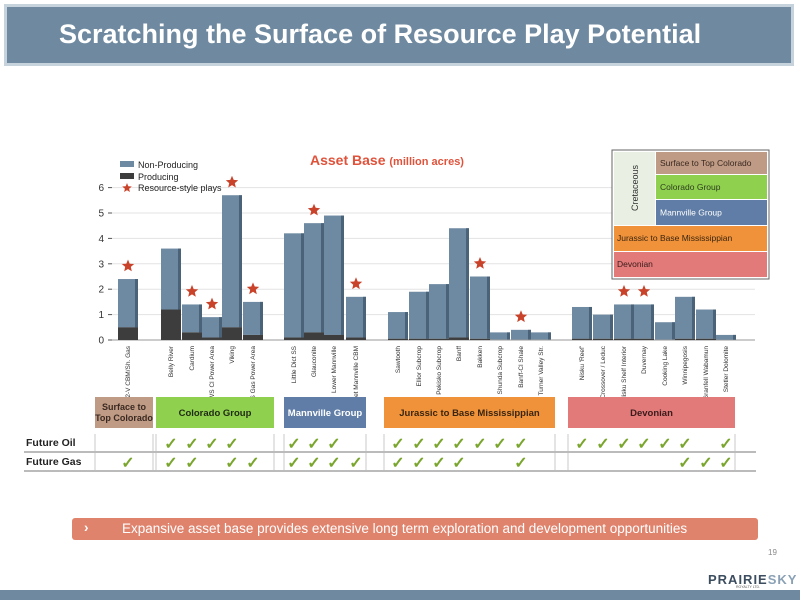 This screenshot has width=800, height=600. I want to click on x-tick-label: Nisku 'Reef', so click(582, 363).